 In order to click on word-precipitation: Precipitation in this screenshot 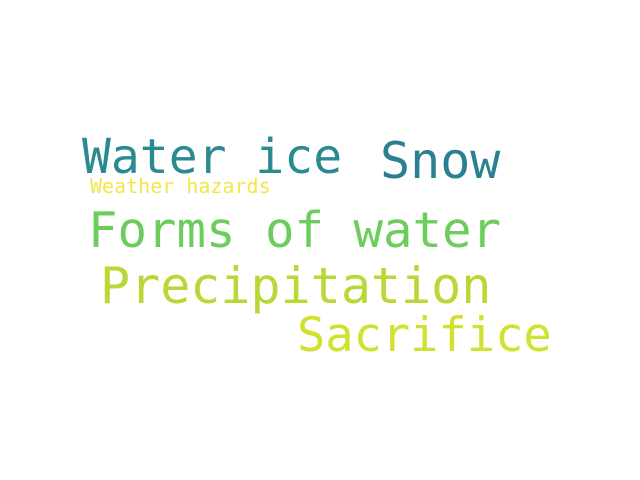, I will do `click(296, 286)`.